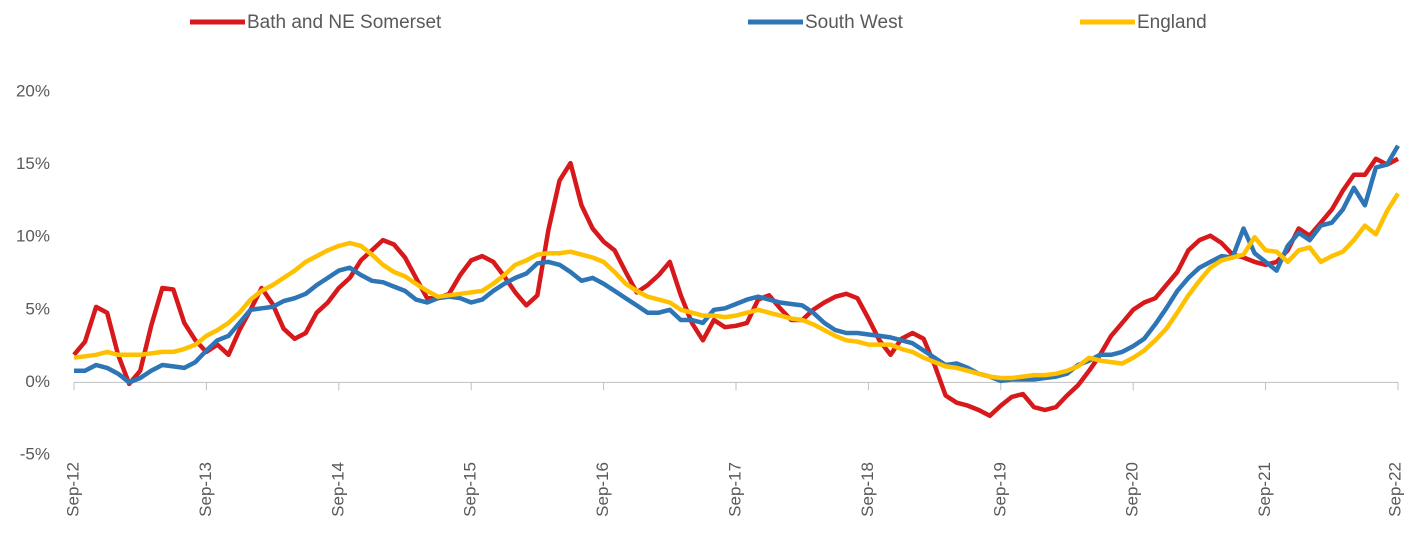 The height and width of the screenshot is (537, 1405). What do you see at coordinates (37, 308) in the screenshot?
I see `y-tick-label: 5%` at bounding box center [37, 308].